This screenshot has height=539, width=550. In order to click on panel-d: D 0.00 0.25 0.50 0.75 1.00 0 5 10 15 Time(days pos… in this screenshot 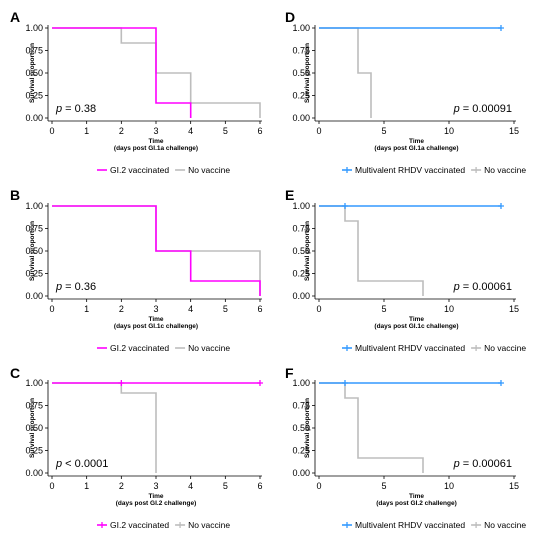, I will do `click(405, 92)`.